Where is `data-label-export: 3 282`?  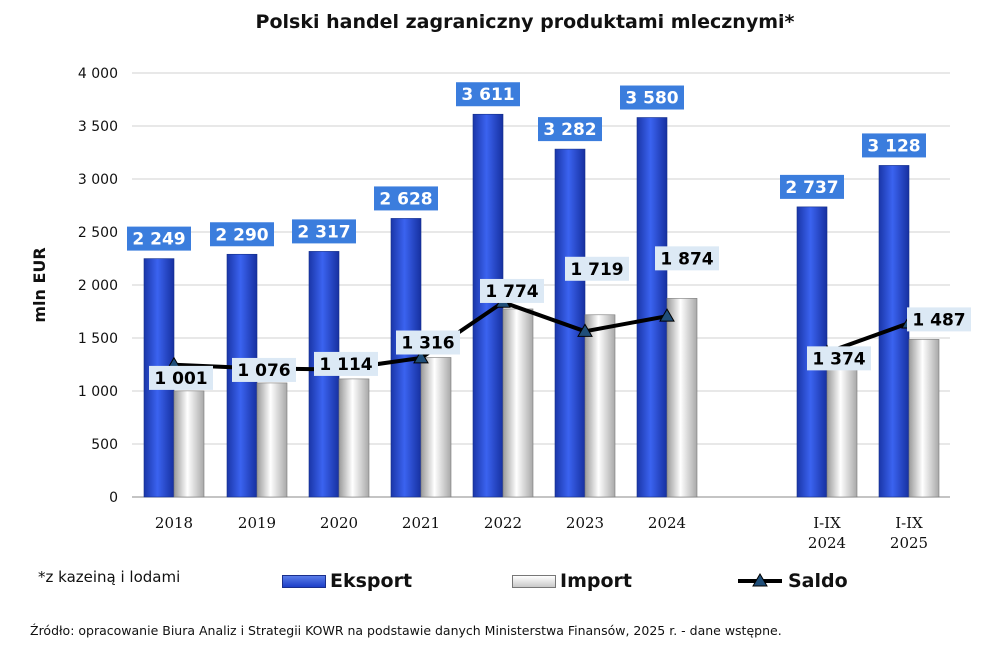
data-label-export: 3 282 is located at coordinates (569, 130).